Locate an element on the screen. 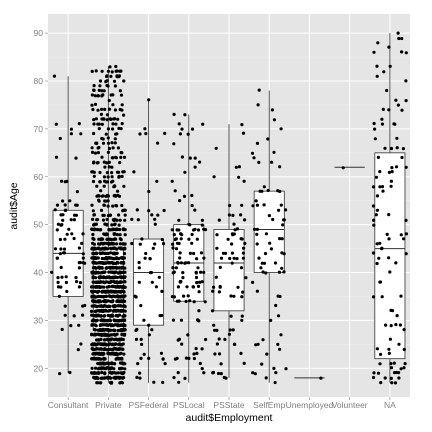 Image resolution: width=432 pixels, height=432 pixels. box-rect is located at coordinates (229, 270).